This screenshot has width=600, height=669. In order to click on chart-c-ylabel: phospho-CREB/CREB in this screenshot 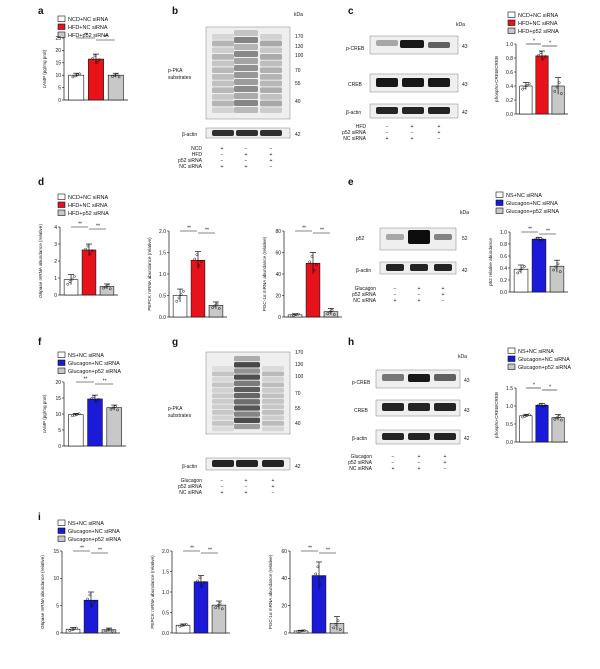, I will do `click(496, 79)`.